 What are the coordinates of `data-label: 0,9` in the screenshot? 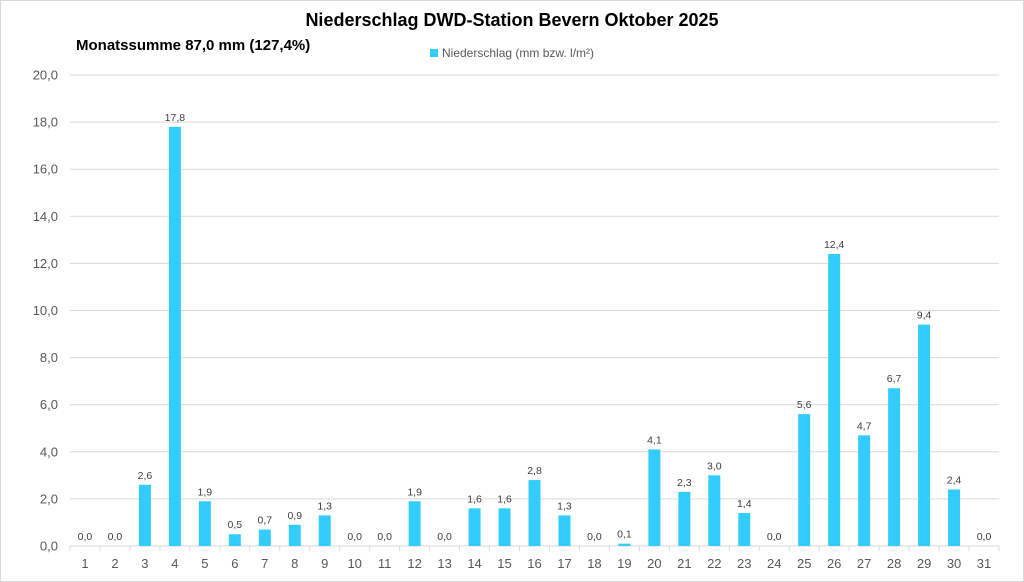 It's located at (294, 516).